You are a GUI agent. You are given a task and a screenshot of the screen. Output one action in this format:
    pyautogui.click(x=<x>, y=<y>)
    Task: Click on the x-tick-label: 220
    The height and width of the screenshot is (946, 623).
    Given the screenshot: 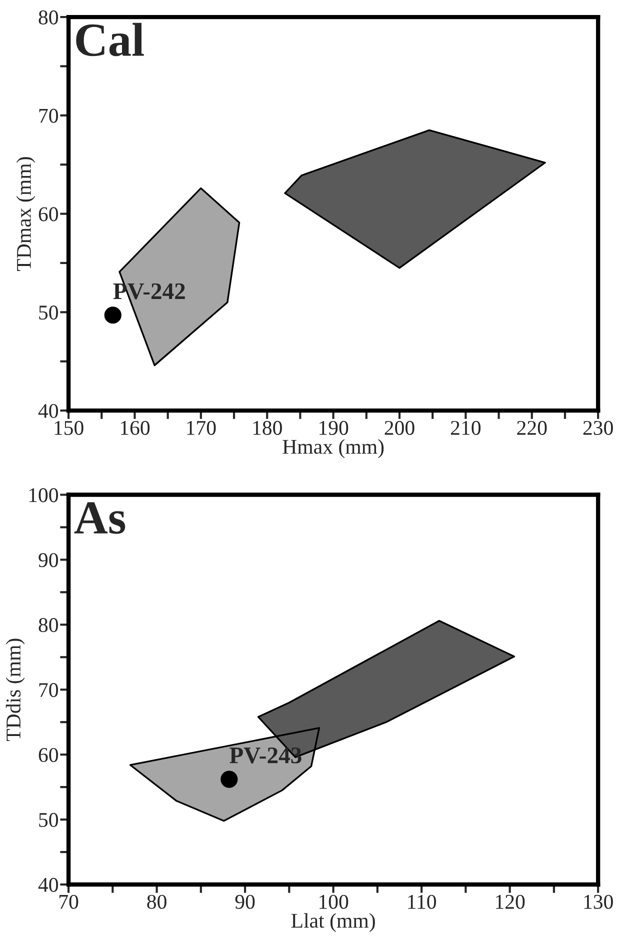 What is the action you would take?
    pyautogui.click(x=532, y=427)
    